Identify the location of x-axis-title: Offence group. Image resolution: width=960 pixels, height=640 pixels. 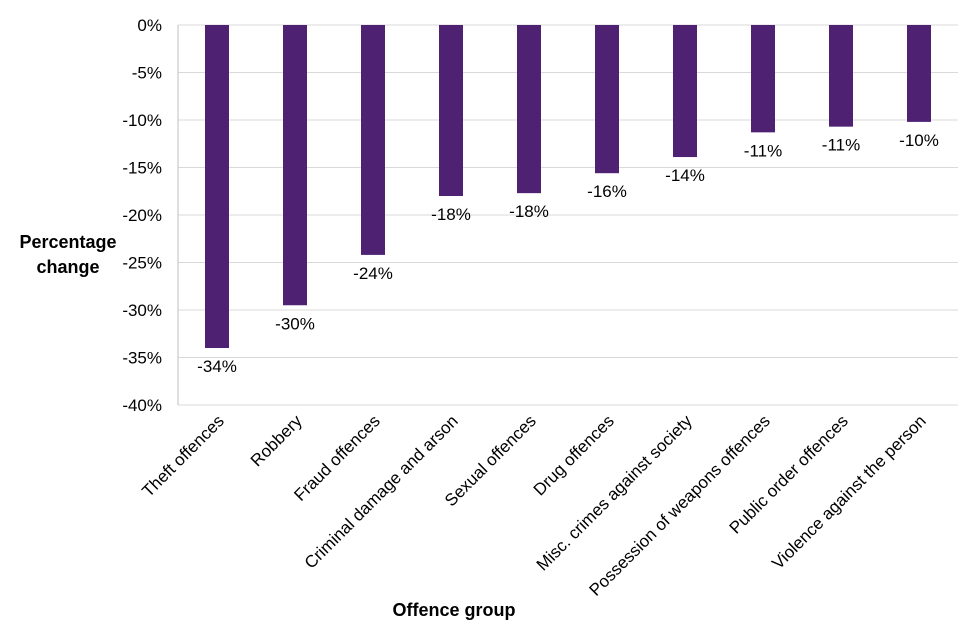
(453, 610).